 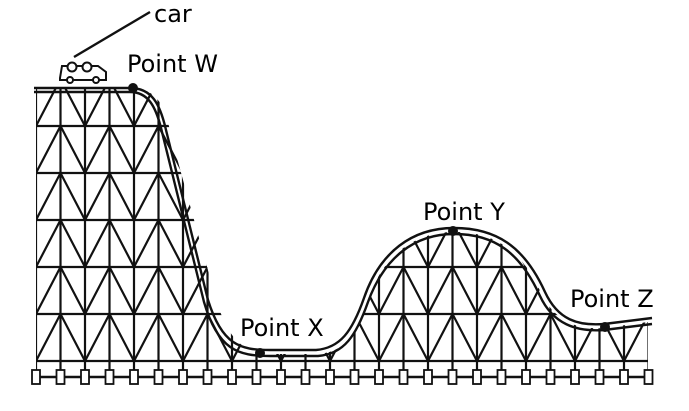 What do you see at coordinates (112, 34) in the screenshot?
I see `car-pointer-line` at bounding box center [112, 34].